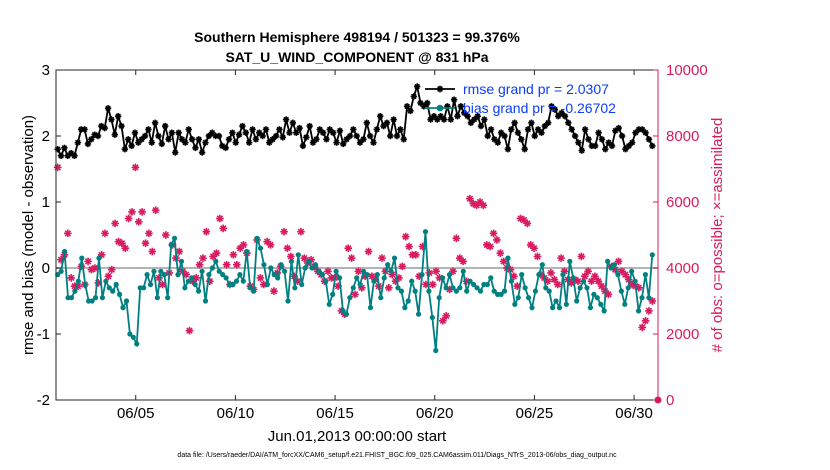  I want to click on y-right-tick-label: 0, so click(670, 400).